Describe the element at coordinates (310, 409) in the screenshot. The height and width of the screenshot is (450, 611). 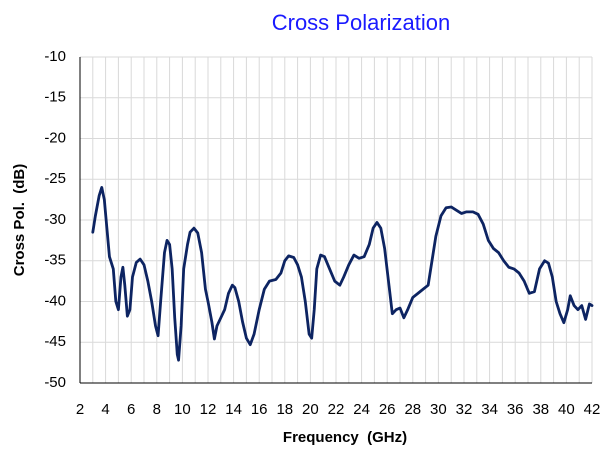
I see `x-tick-label: 20` at that location.